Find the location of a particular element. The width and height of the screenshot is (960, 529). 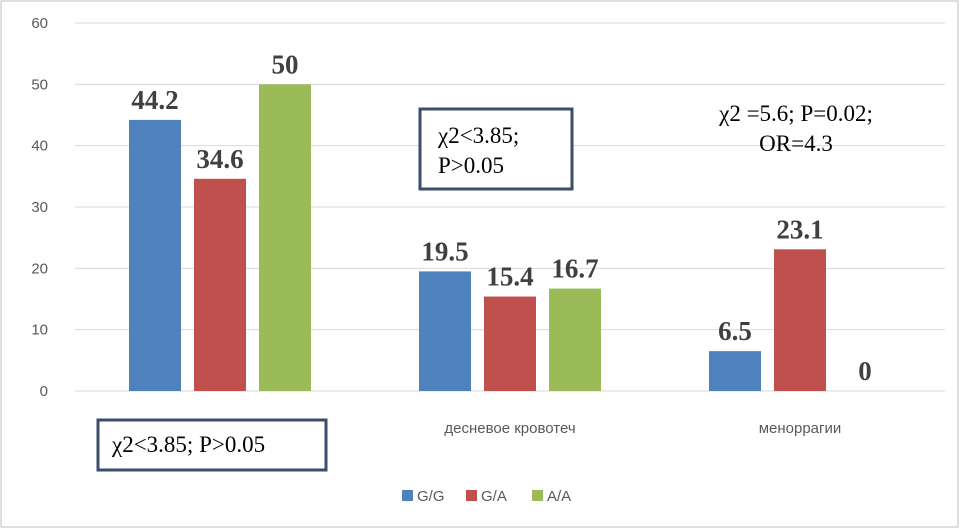

stat-text-line2: OR=4.3 is located at coordinates (796, 143).